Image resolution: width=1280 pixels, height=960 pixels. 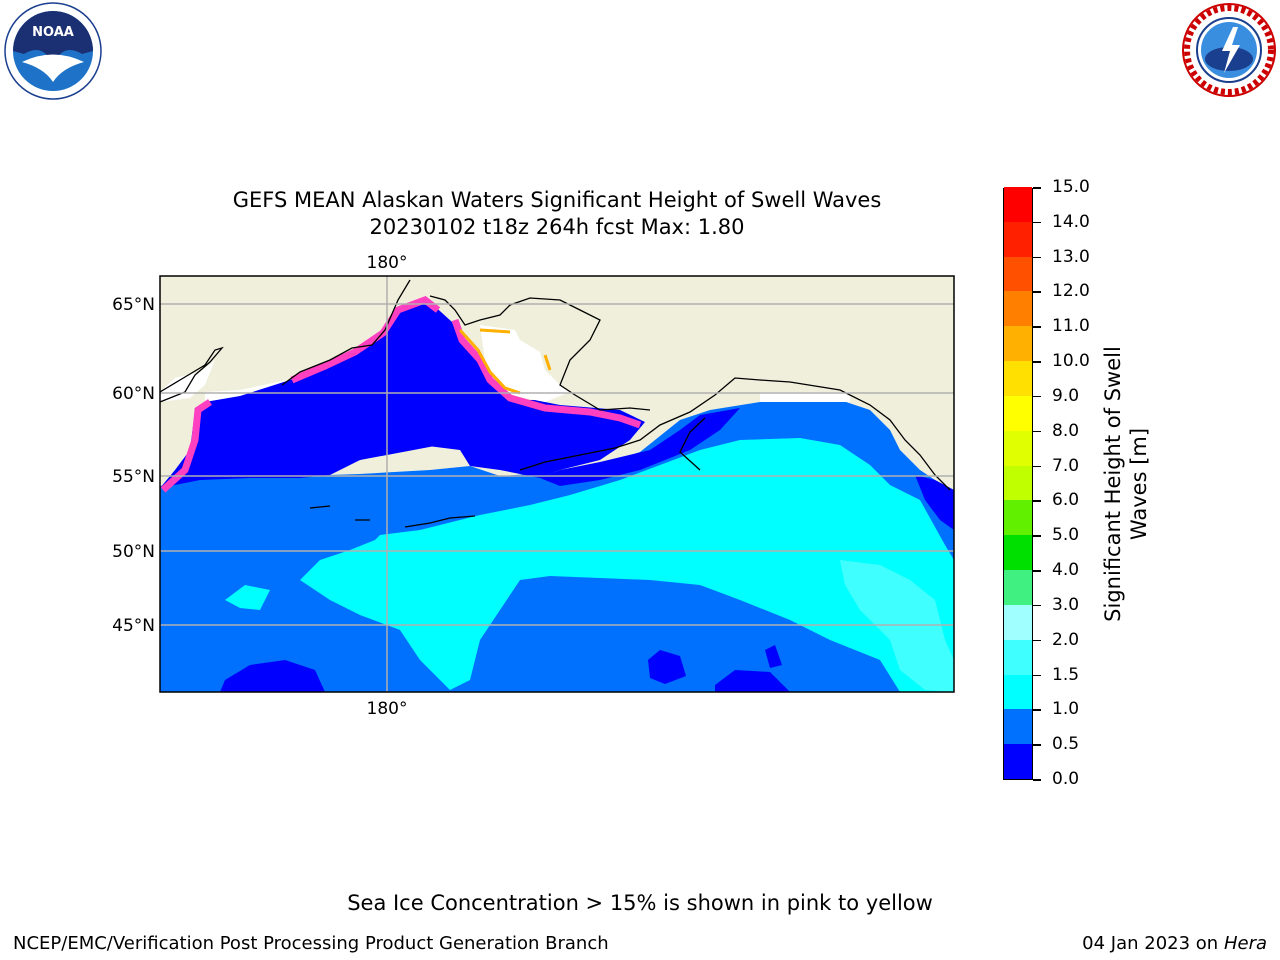 What do you see at coordinates (1066, 430) in the screenshot?
I see `colorbar-level-label: 8.0` at bounding box center [1066, 430].